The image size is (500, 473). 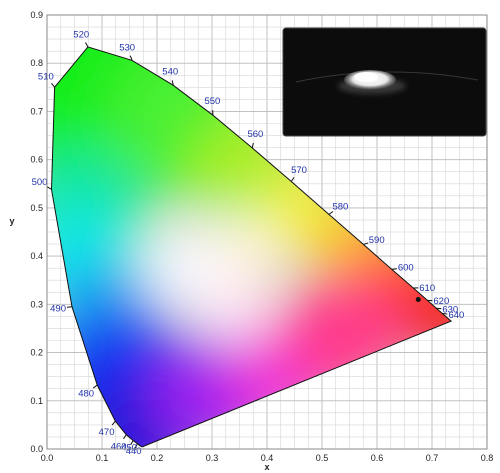 I want to click on y-tick-label: 0.3, so click(x=36, y=304).